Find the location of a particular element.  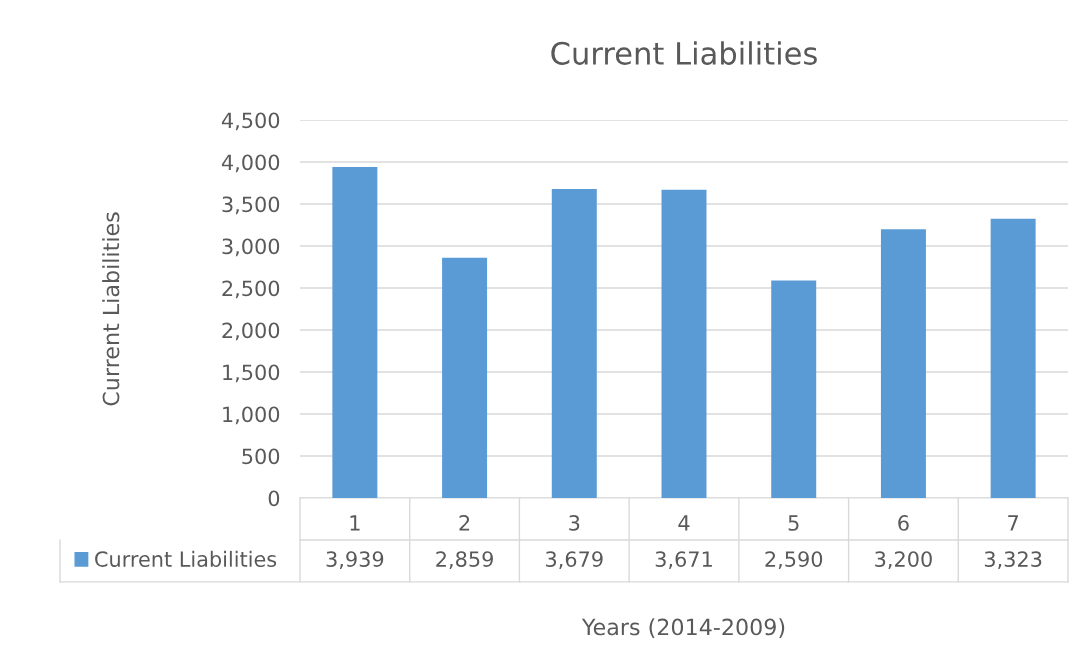

data-label: 3,939 is located at coordinates (355, 560).